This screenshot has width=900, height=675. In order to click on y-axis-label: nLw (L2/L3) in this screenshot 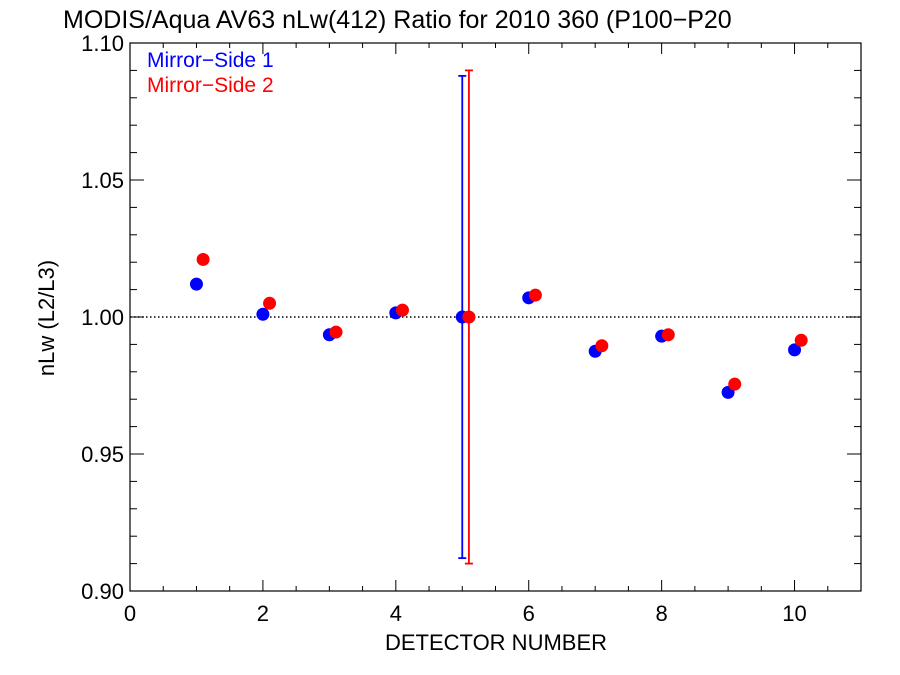, I will do `click(46, 318)`.